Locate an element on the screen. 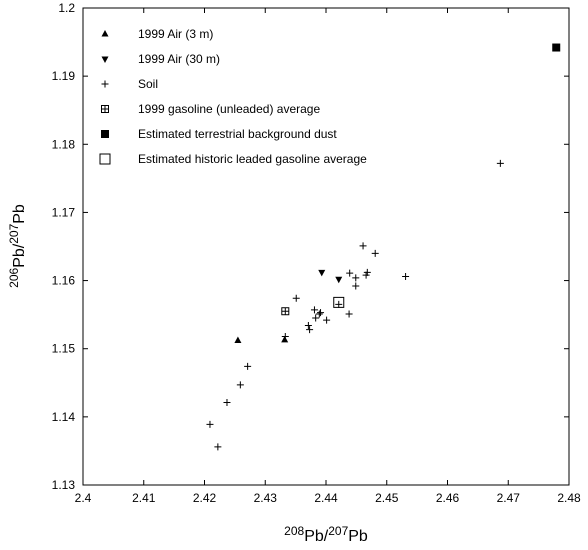  x-tick-label: 2.44 is located at coordinates (326, 498).